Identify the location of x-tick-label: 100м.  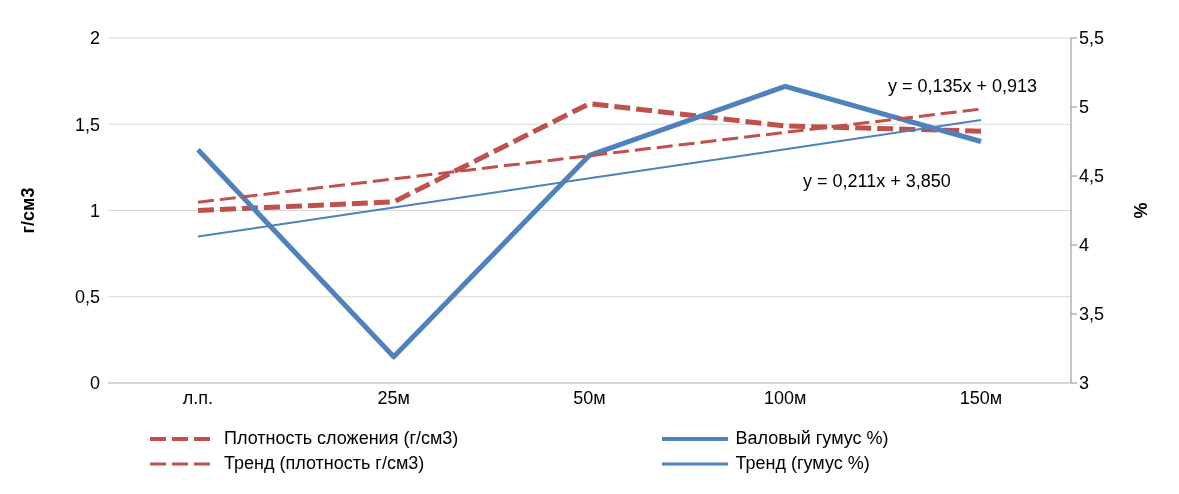
(785, 397).